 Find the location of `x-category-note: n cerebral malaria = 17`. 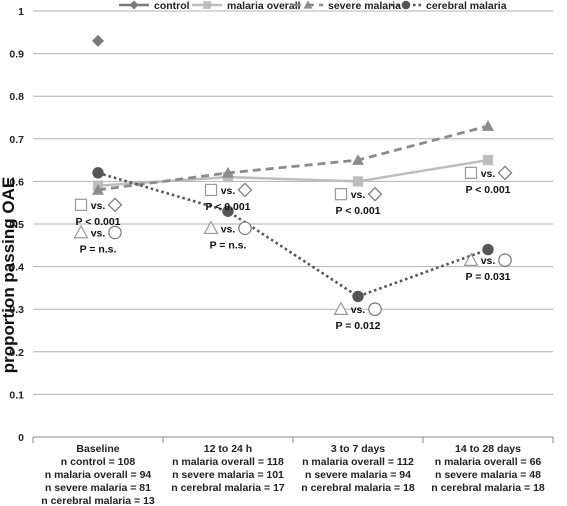

x-category-note: n cerebral malaria = 17 is located at coordinates (228, 488).